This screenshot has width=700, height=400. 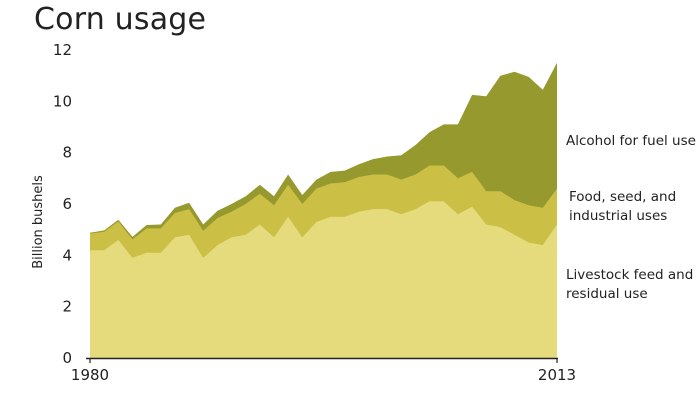 What do you see at coordinates (90, 375) in the screenshot?
I see `x-tick-label-0: 1980` at bounding box center [90, 375].